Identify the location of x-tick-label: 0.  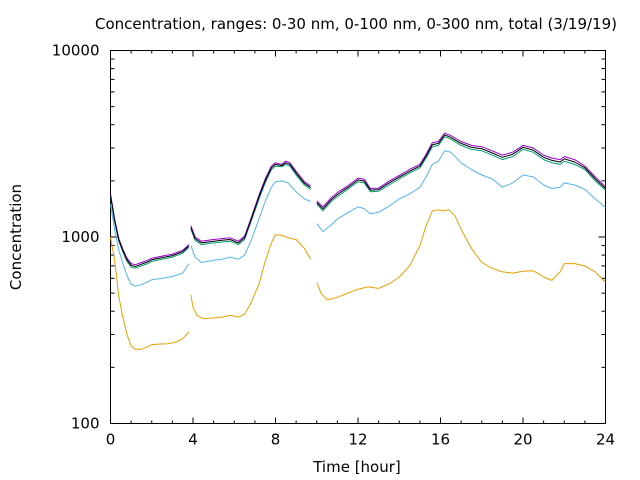
(111, 440).